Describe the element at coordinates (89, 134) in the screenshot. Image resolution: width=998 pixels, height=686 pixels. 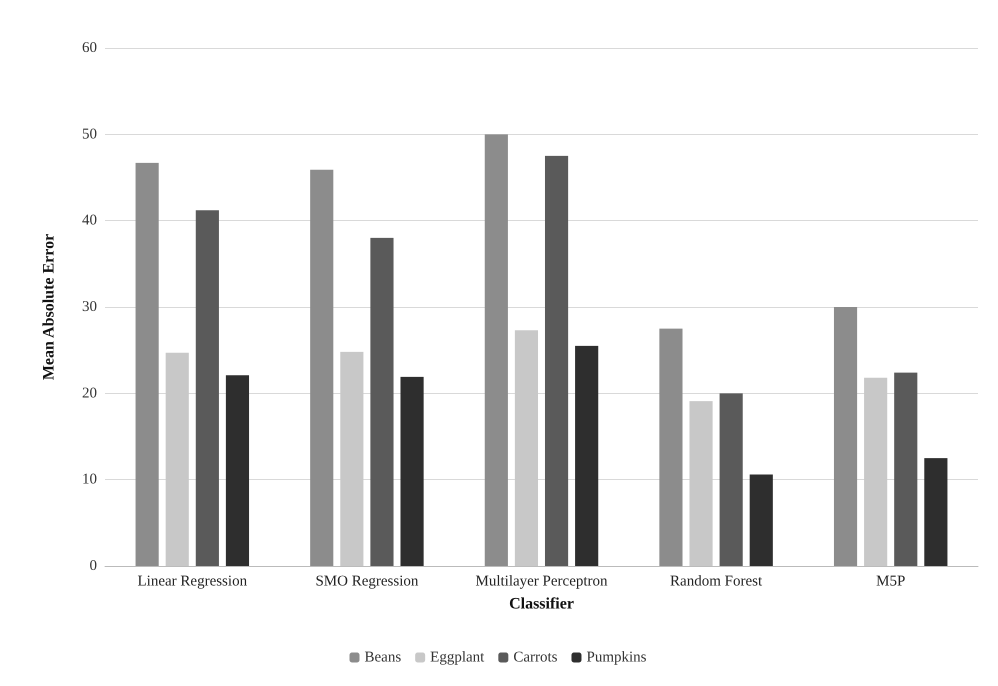
I see `y-tick-label: 50` at that location.